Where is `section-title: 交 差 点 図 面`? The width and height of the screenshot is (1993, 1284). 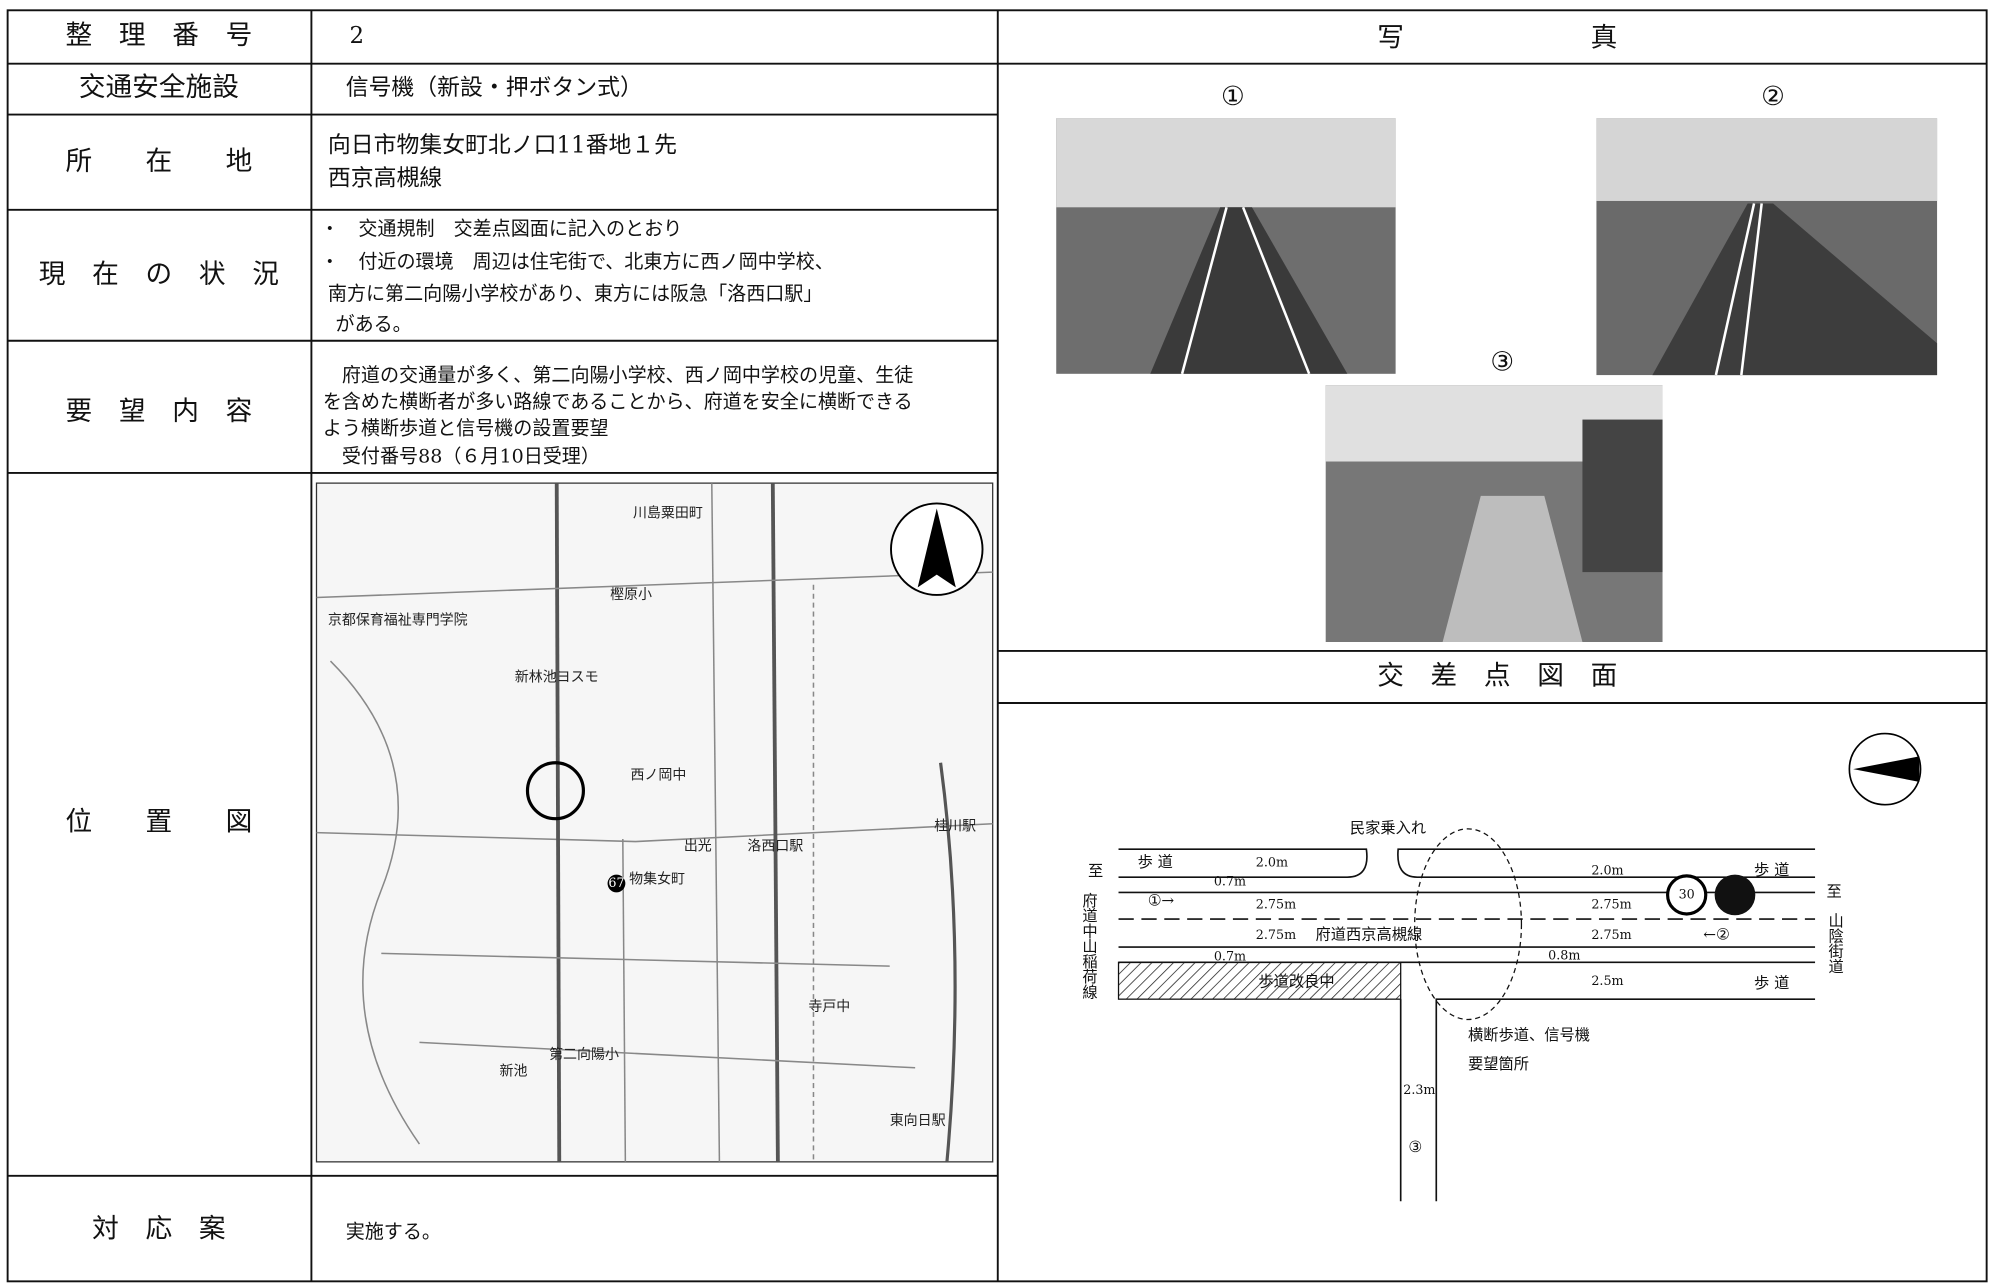 section-title: 交 差 点 図 面 is located at coordinates (1497, 676).